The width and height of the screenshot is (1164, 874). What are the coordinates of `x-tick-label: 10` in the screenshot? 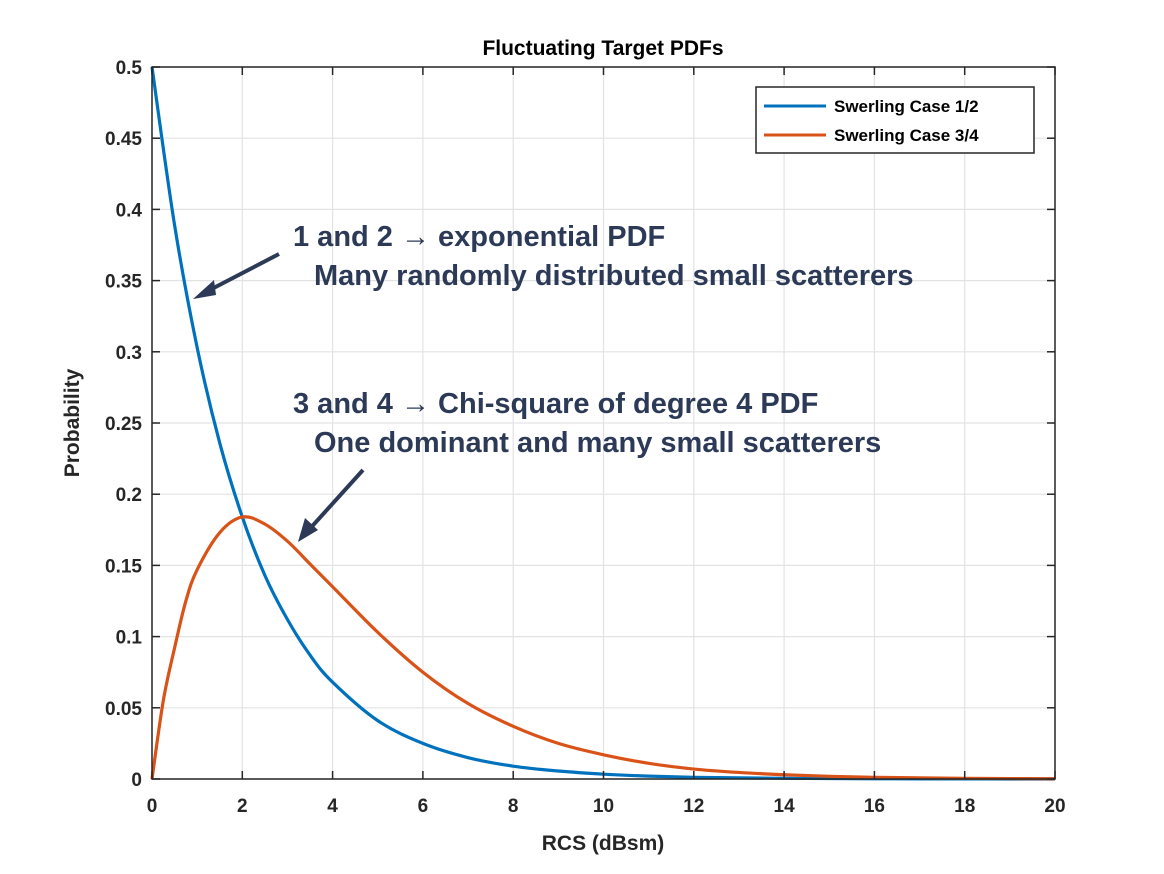 It's located at (603, 806).